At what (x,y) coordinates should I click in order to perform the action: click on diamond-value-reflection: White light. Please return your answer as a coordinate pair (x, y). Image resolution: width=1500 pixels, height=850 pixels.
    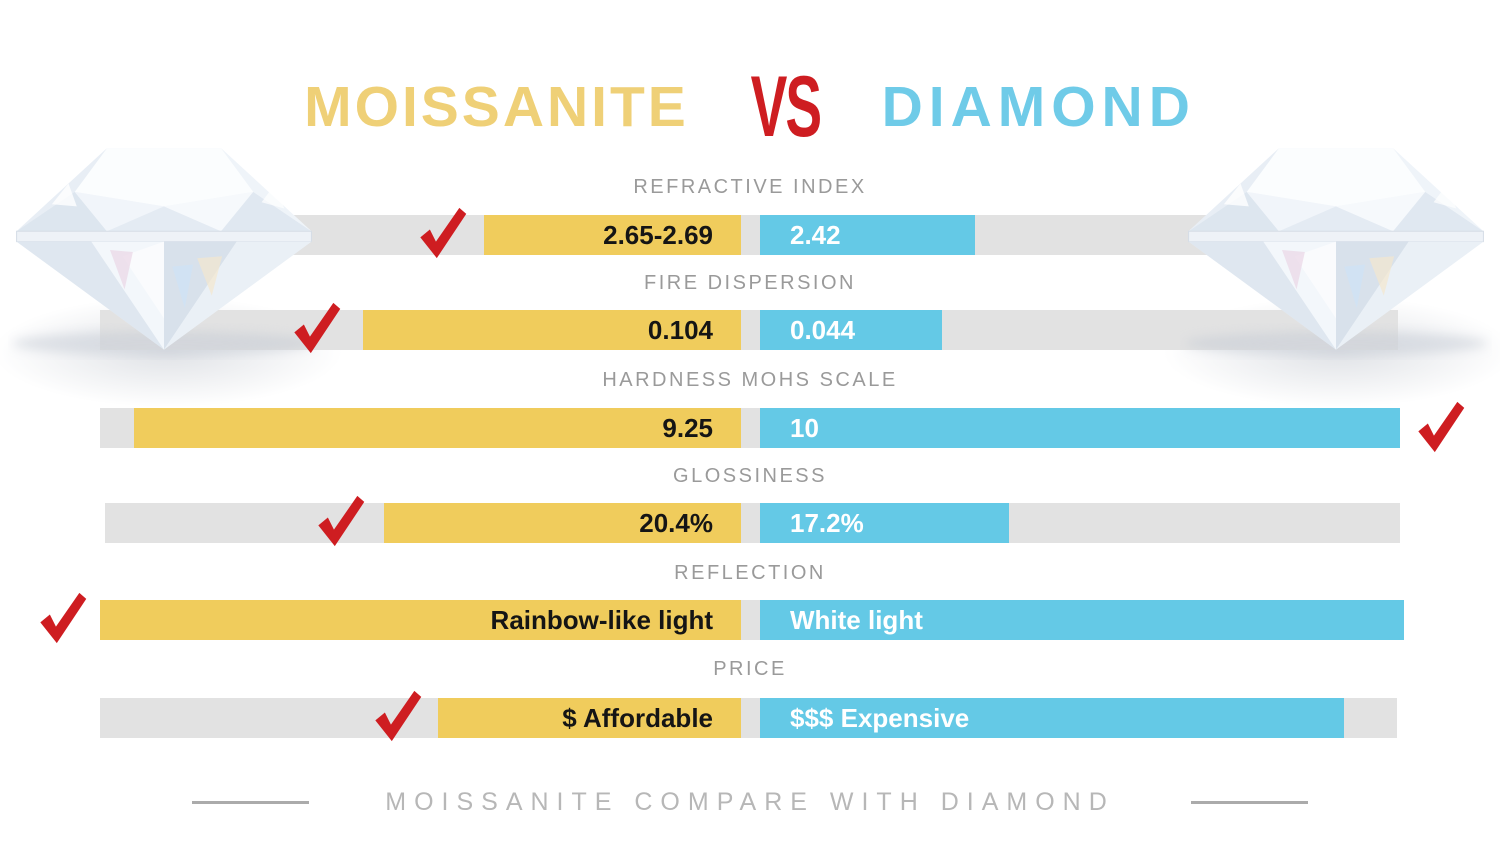
    Looking at the image, I should click on (856, 619).